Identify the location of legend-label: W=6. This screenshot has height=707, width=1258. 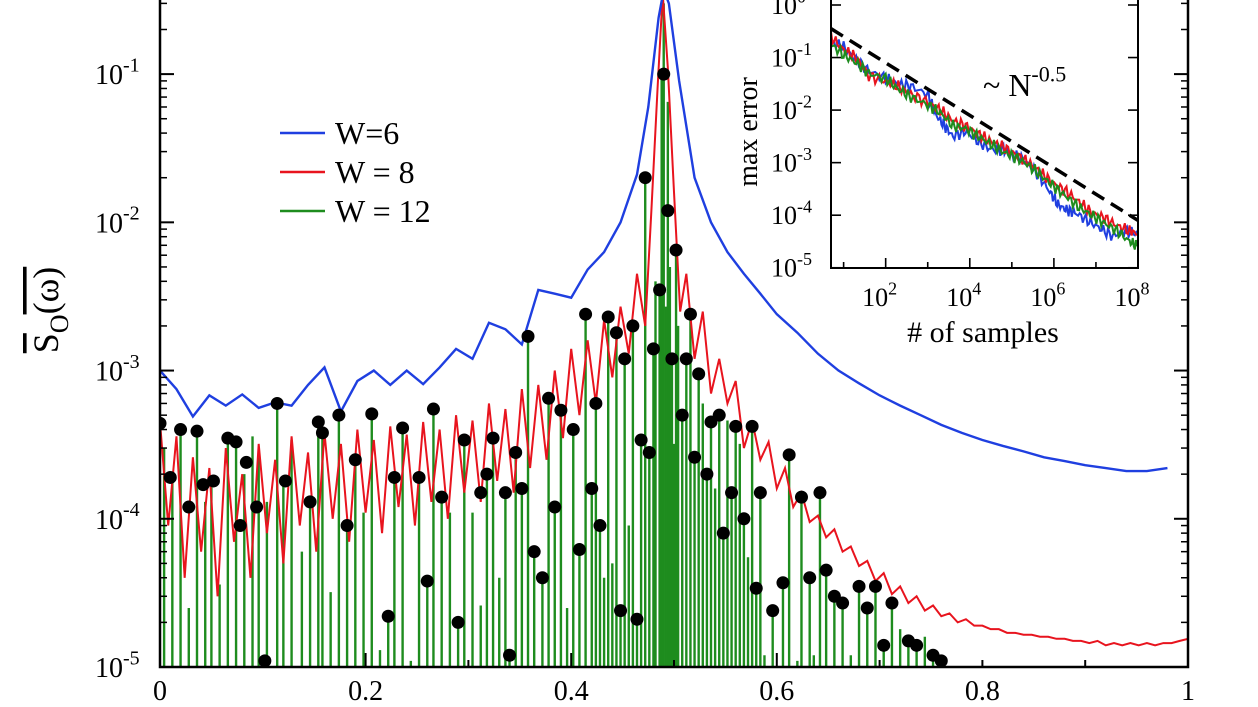
(367, 133).